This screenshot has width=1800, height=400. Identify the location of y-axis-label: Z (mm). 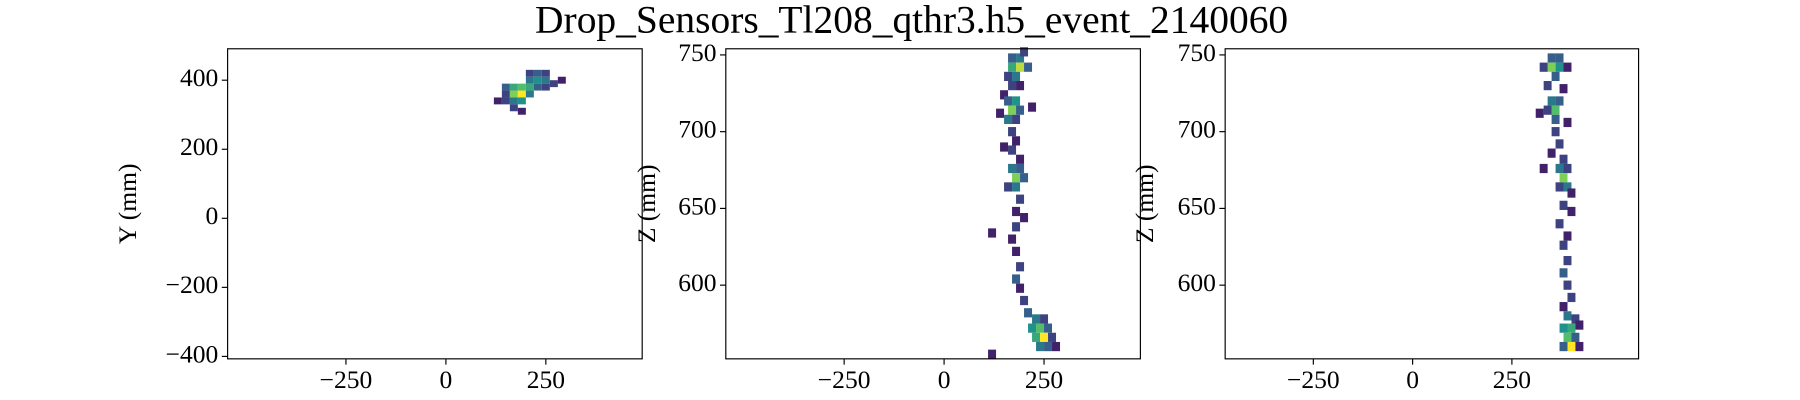
(646, 203).